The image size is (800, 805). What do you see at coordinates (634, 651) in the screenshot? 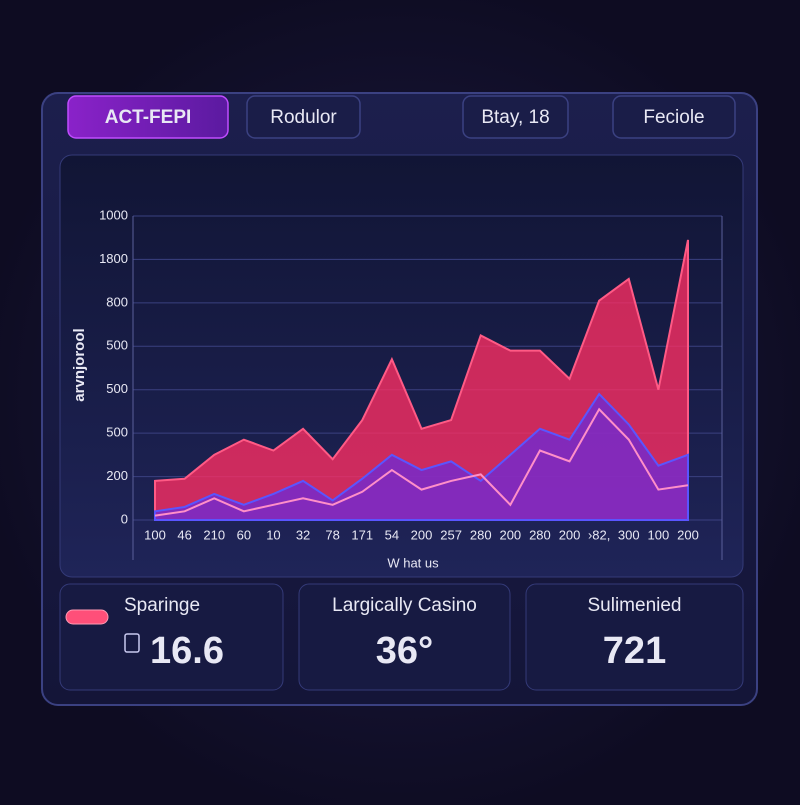
I see `stat-value: 721` at bounding box center [634, 651].